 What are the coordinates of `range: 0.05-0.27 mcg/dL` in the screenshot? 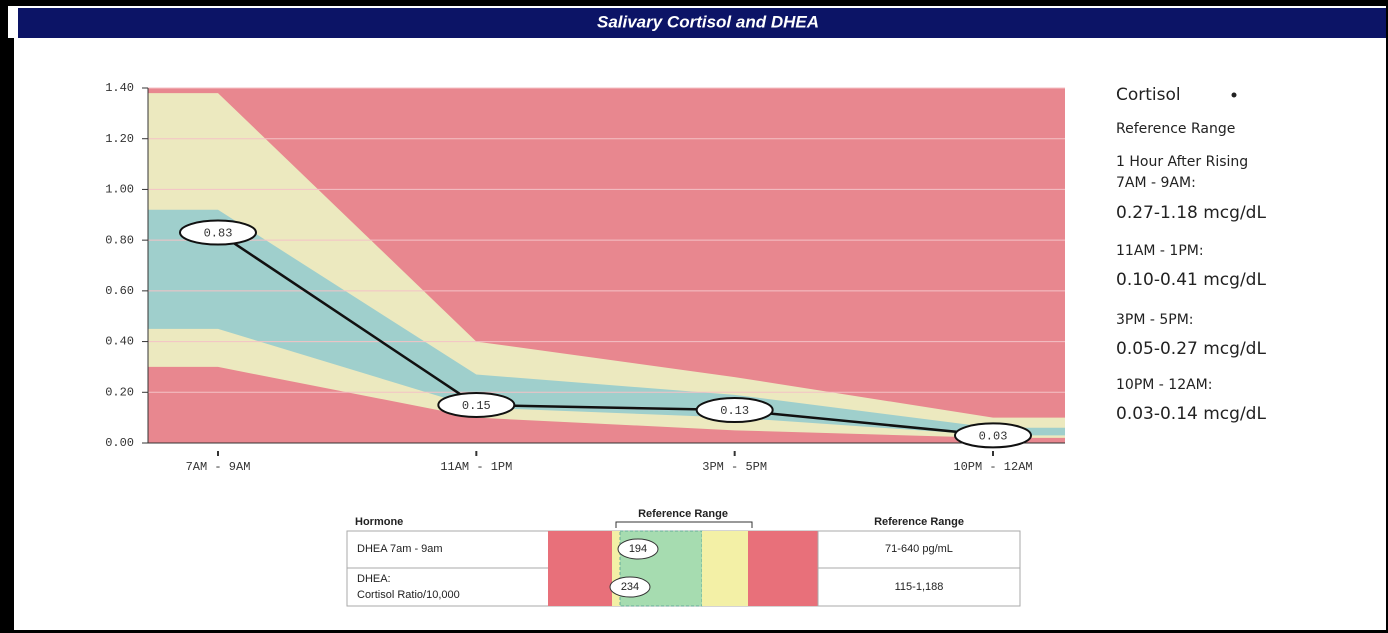 It's located at (1191, 349).